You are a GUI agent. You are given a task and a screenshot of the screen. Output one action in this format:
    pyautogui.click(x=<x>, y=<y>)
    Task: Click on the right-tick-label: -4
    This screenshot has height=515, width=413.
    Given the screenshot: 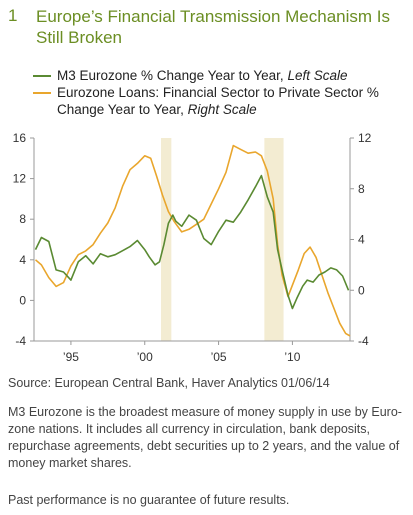 What is the action you would take?
    pyautogui.click(x=363, y=341)
    